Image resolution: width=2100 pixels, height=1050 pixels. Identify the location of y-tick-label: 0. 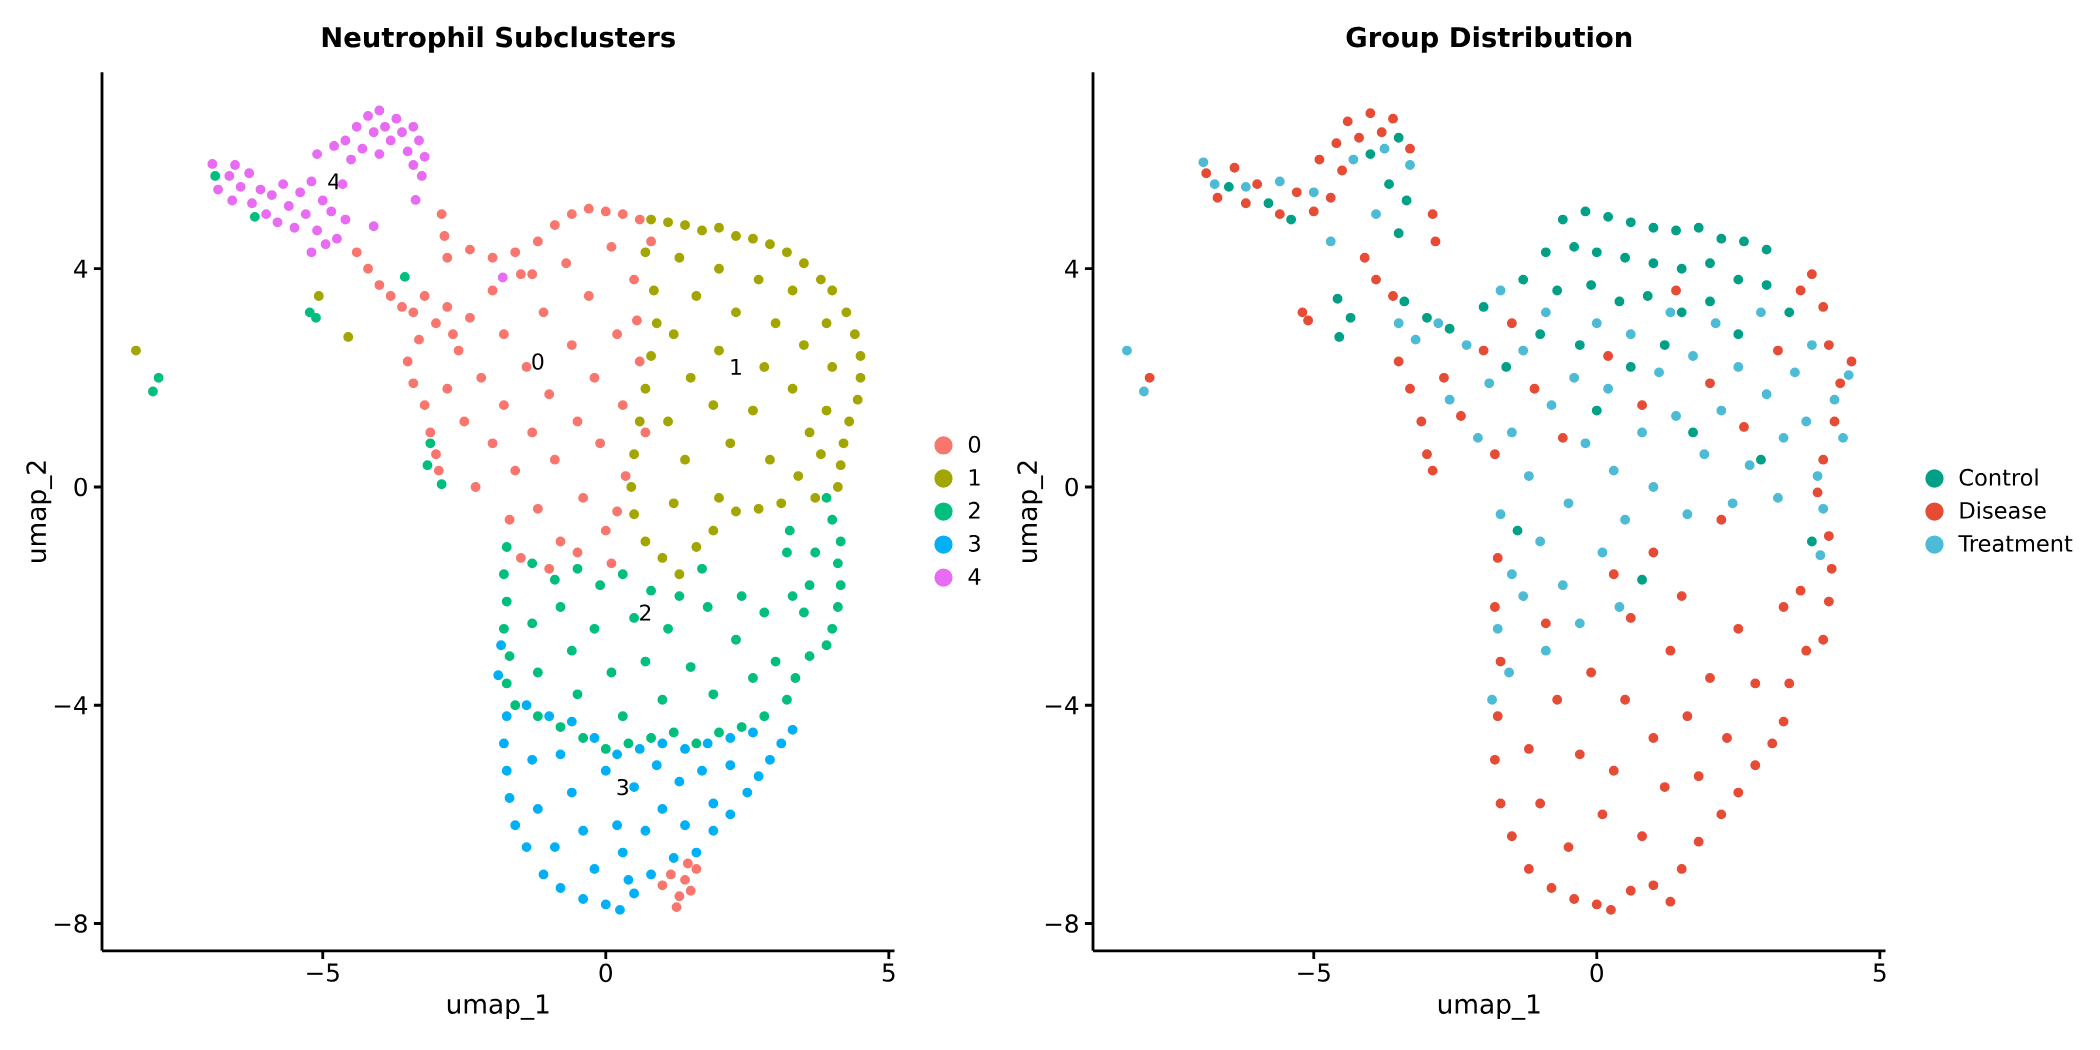
(80, 487).